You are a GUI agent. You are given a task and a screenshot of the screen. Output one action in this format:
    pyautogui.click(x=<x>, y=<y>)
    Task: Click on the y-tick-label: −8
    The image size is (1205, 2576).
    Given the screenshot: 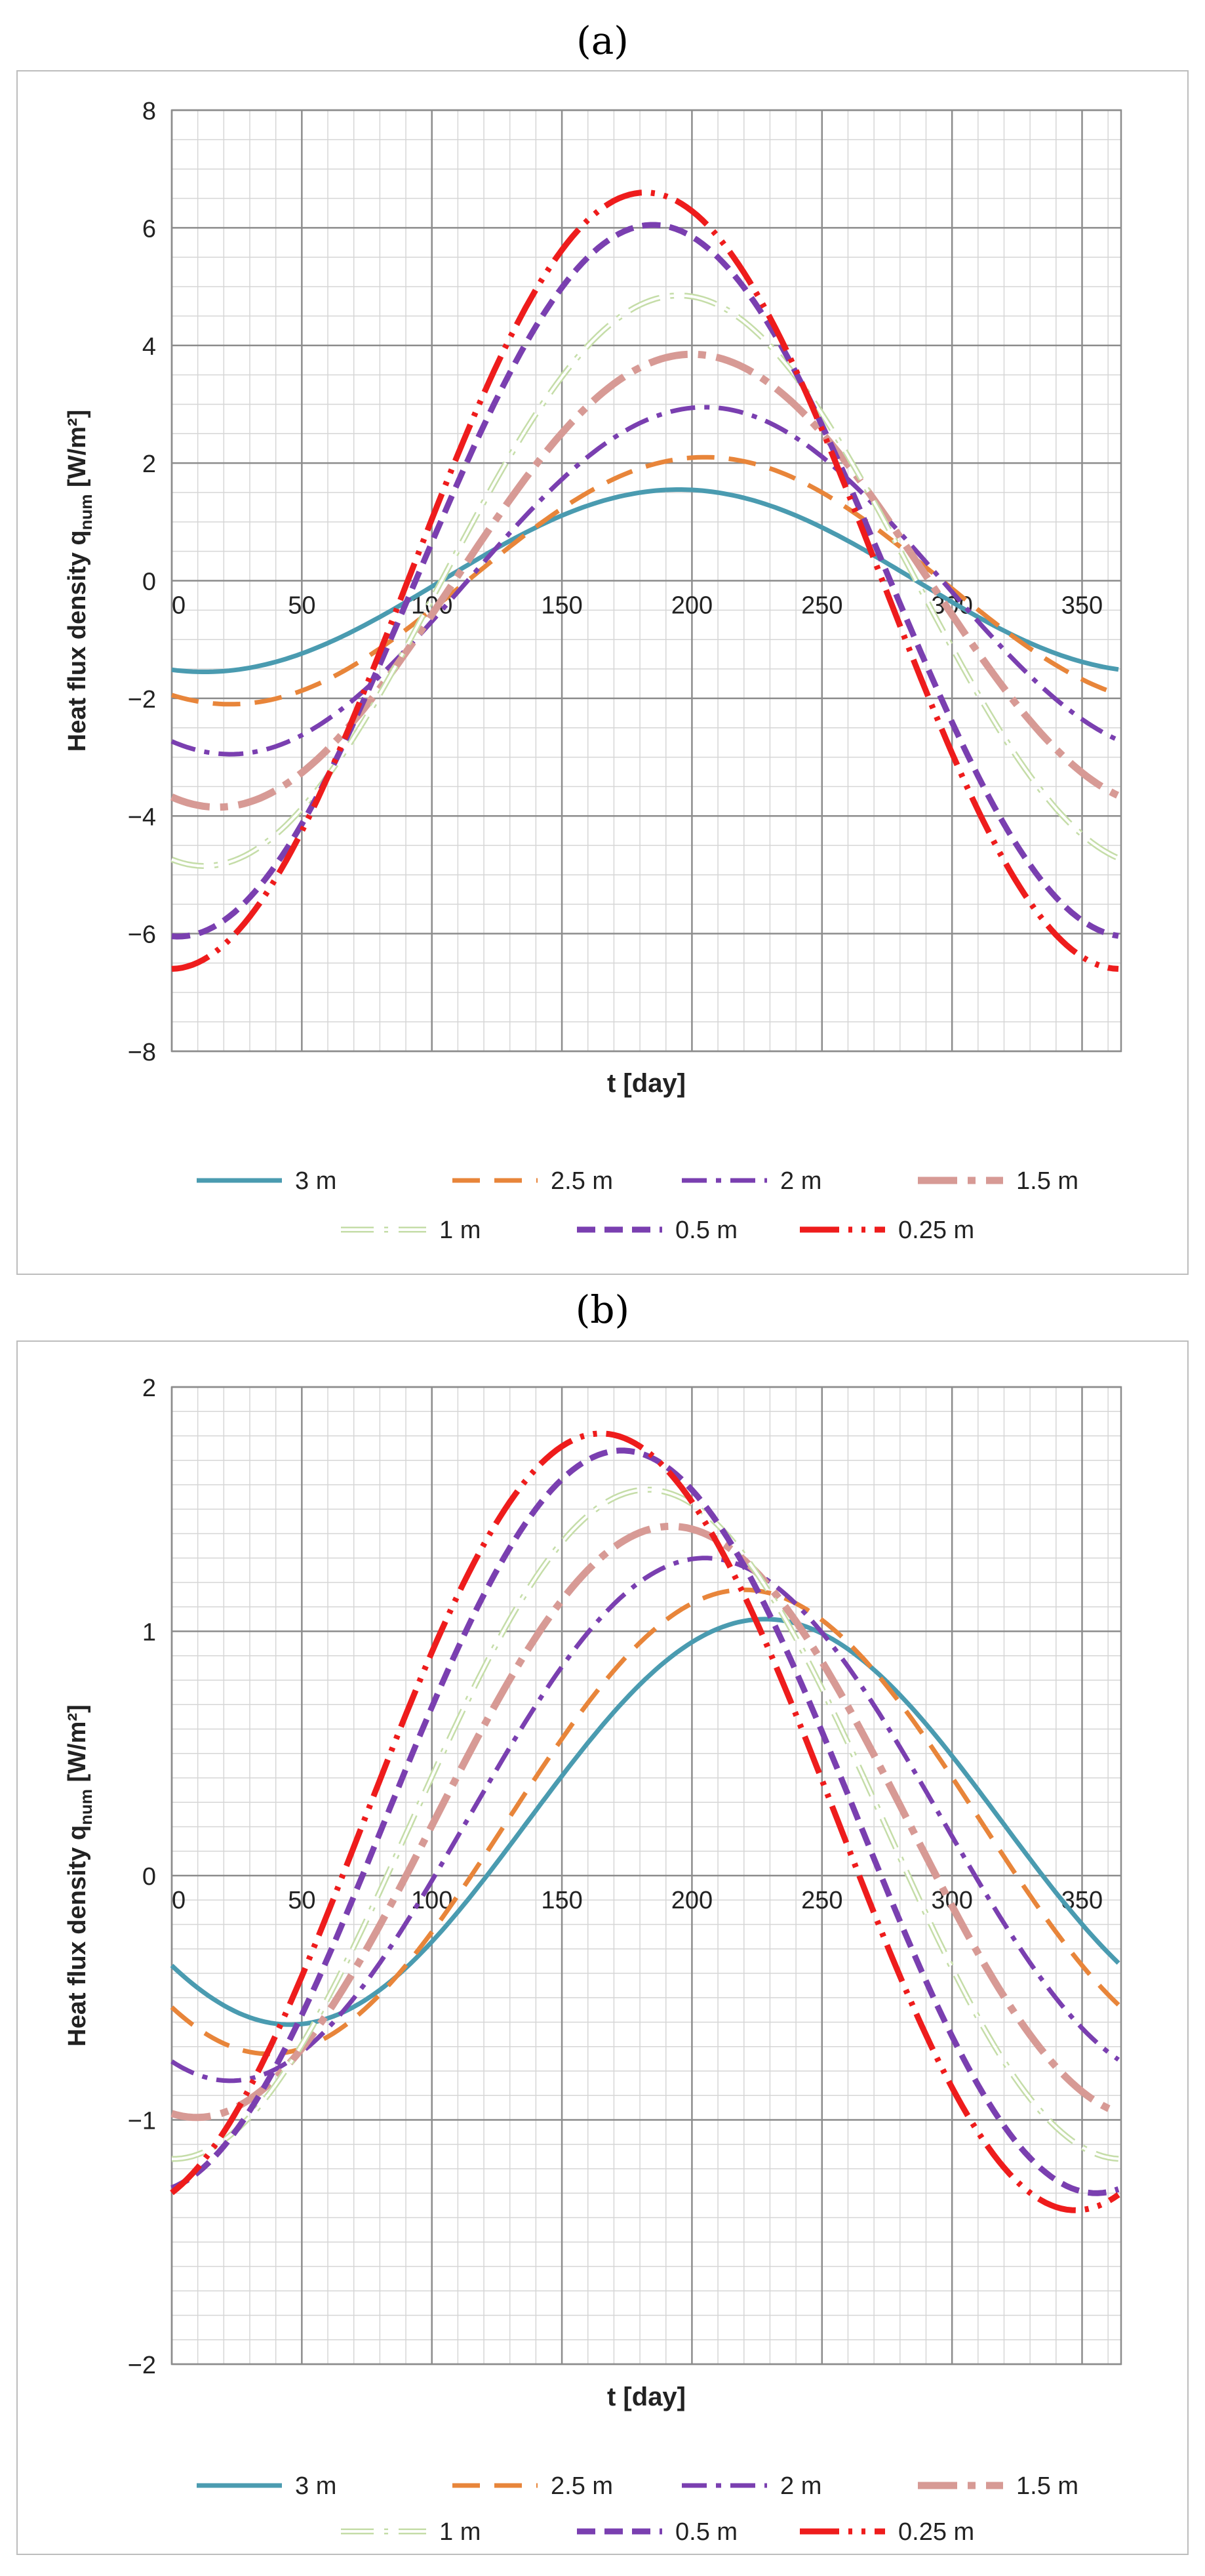 What is the action you would take?
    pyautogui.click(x=142, y=1052)
    